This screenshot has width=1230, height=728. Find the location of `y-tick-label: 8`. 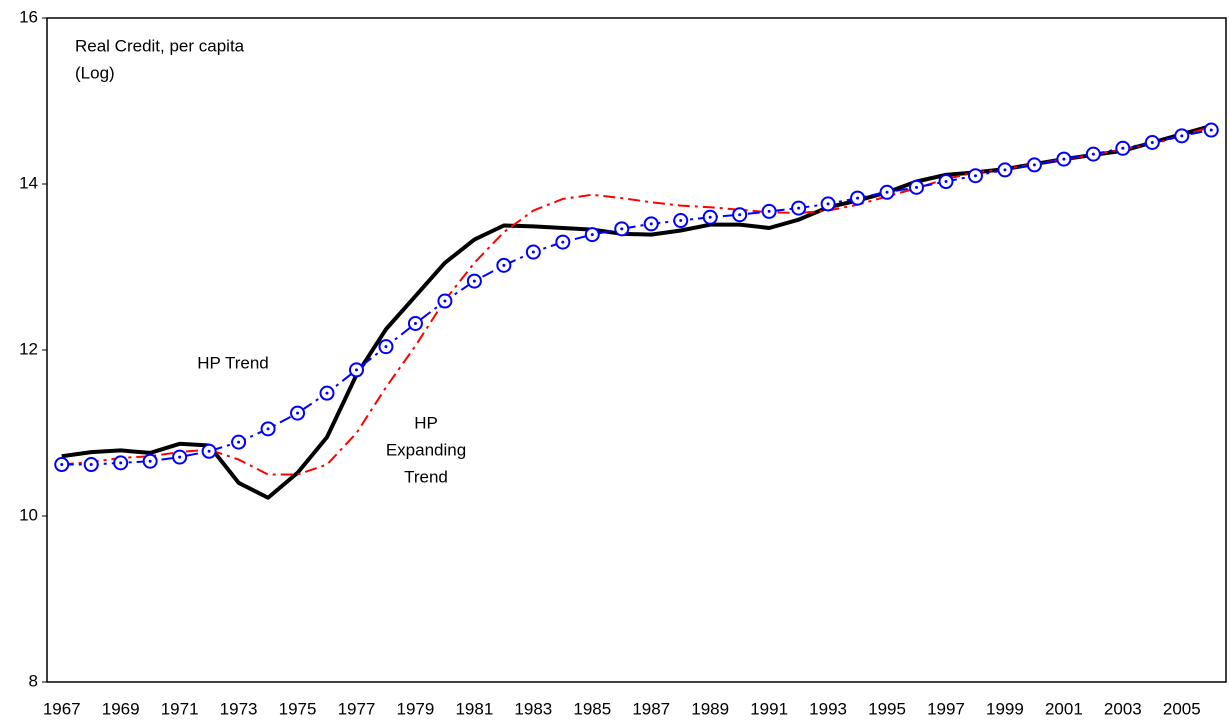

y-tick-label: 8 is located at coordinates (33, 680).